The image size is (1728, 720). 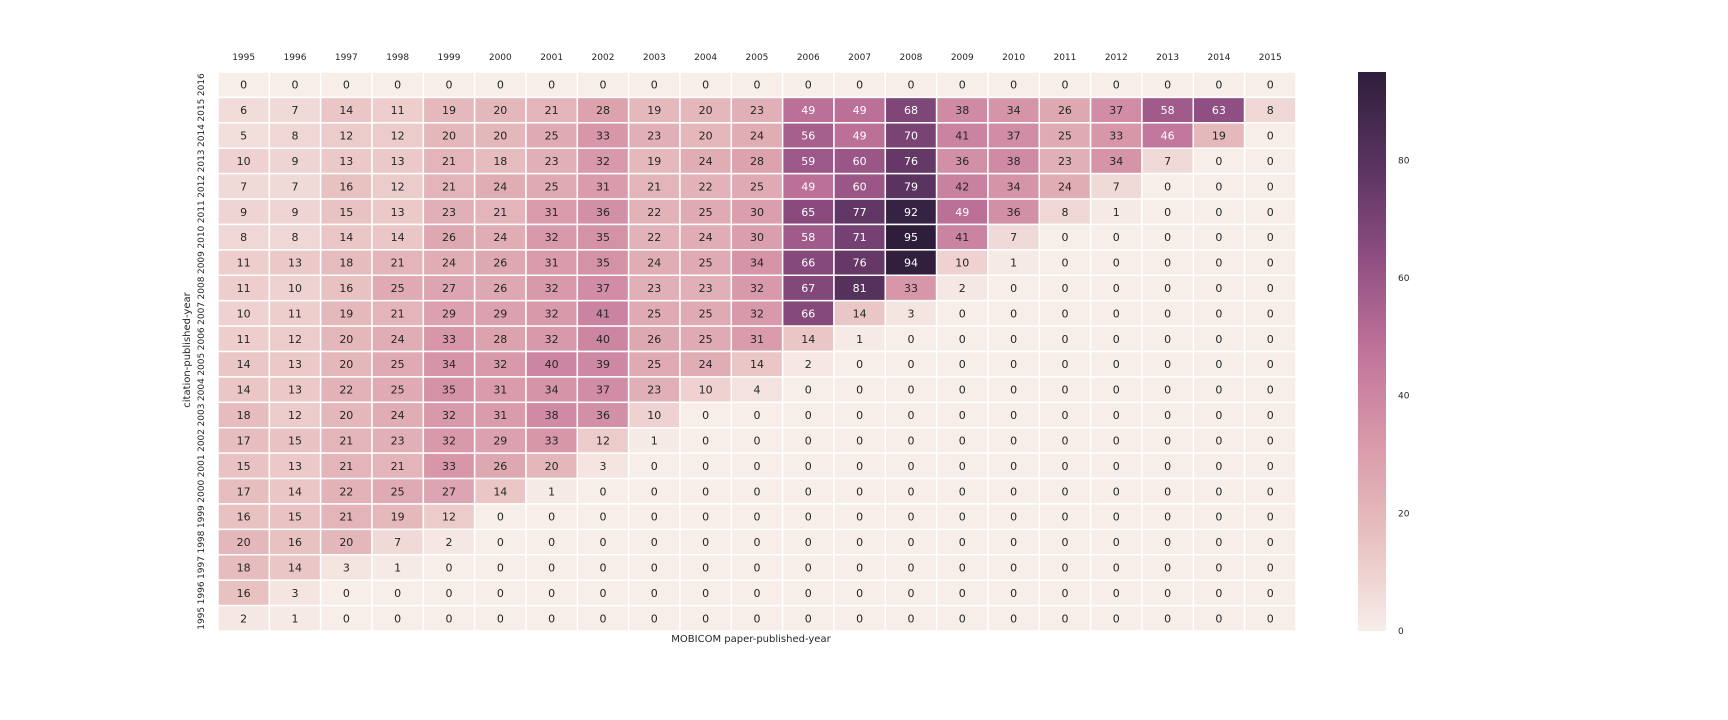 What do you see at coordinates (911, 186) in the screenshot?
I see `cell-value-label: 79` at bounding box center [911, 186].